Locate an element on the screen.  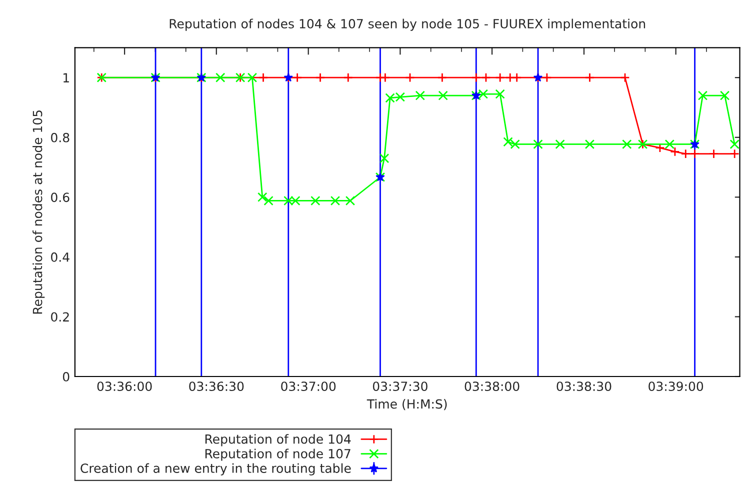
chart-title: Reputation of nodes 104 & 107 seen by node 105 - FUUREX implementation is located at coordinates (408, 24).